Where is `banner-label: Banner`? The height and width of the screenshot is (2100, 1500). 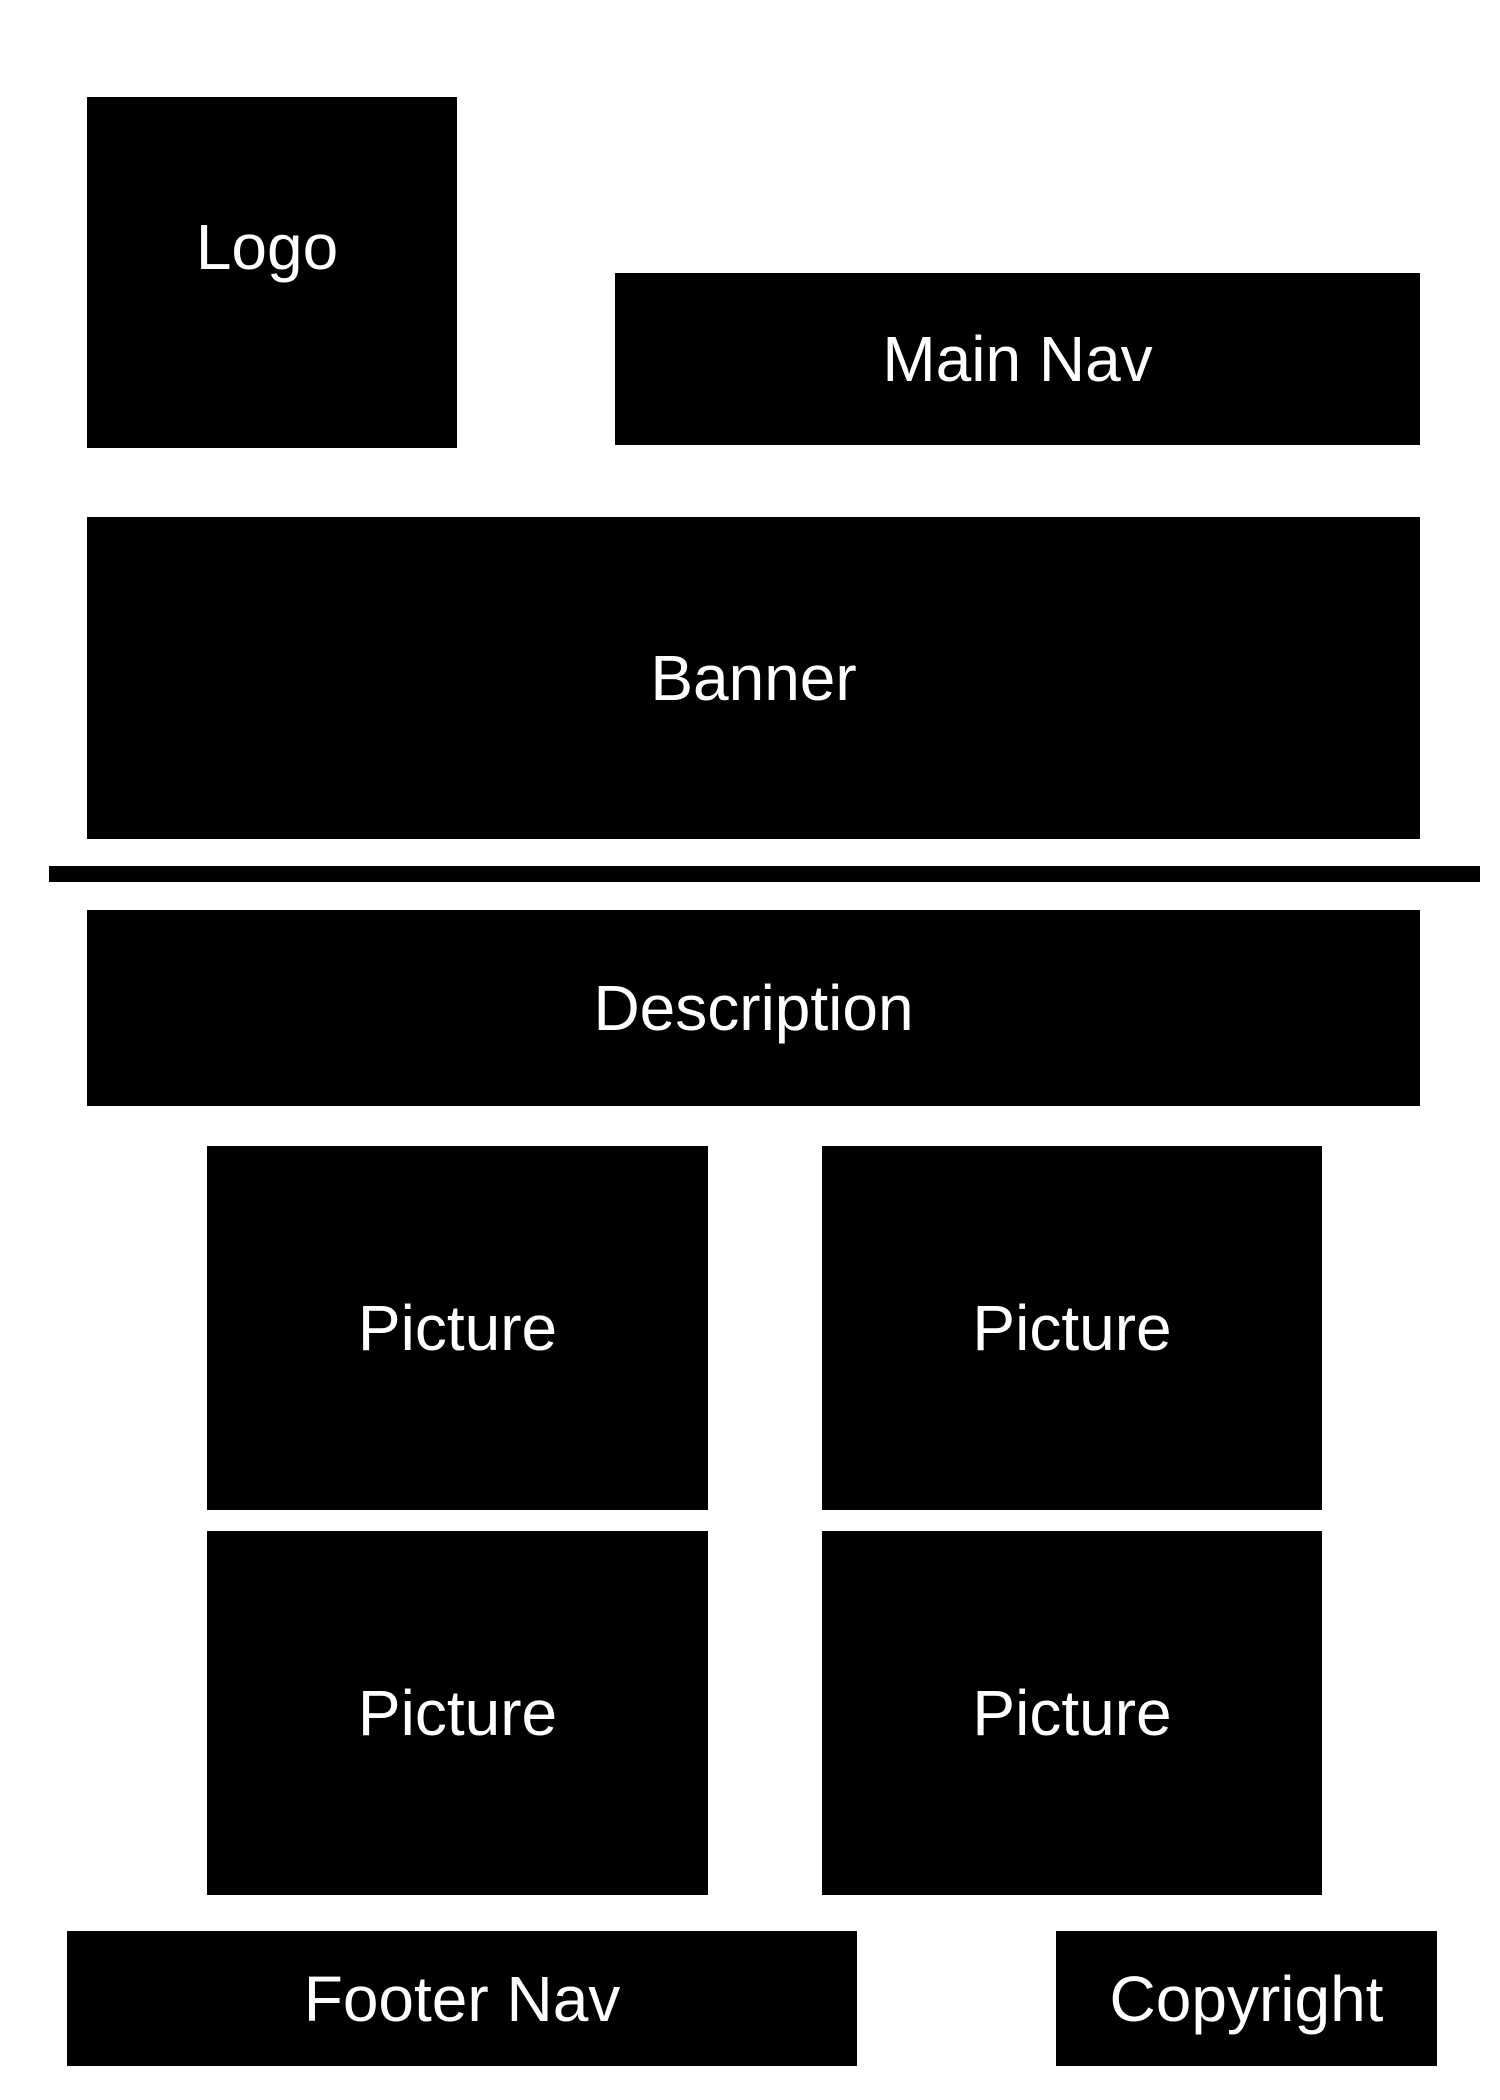 banner-label: Banner is located at coordinates (753, 678).